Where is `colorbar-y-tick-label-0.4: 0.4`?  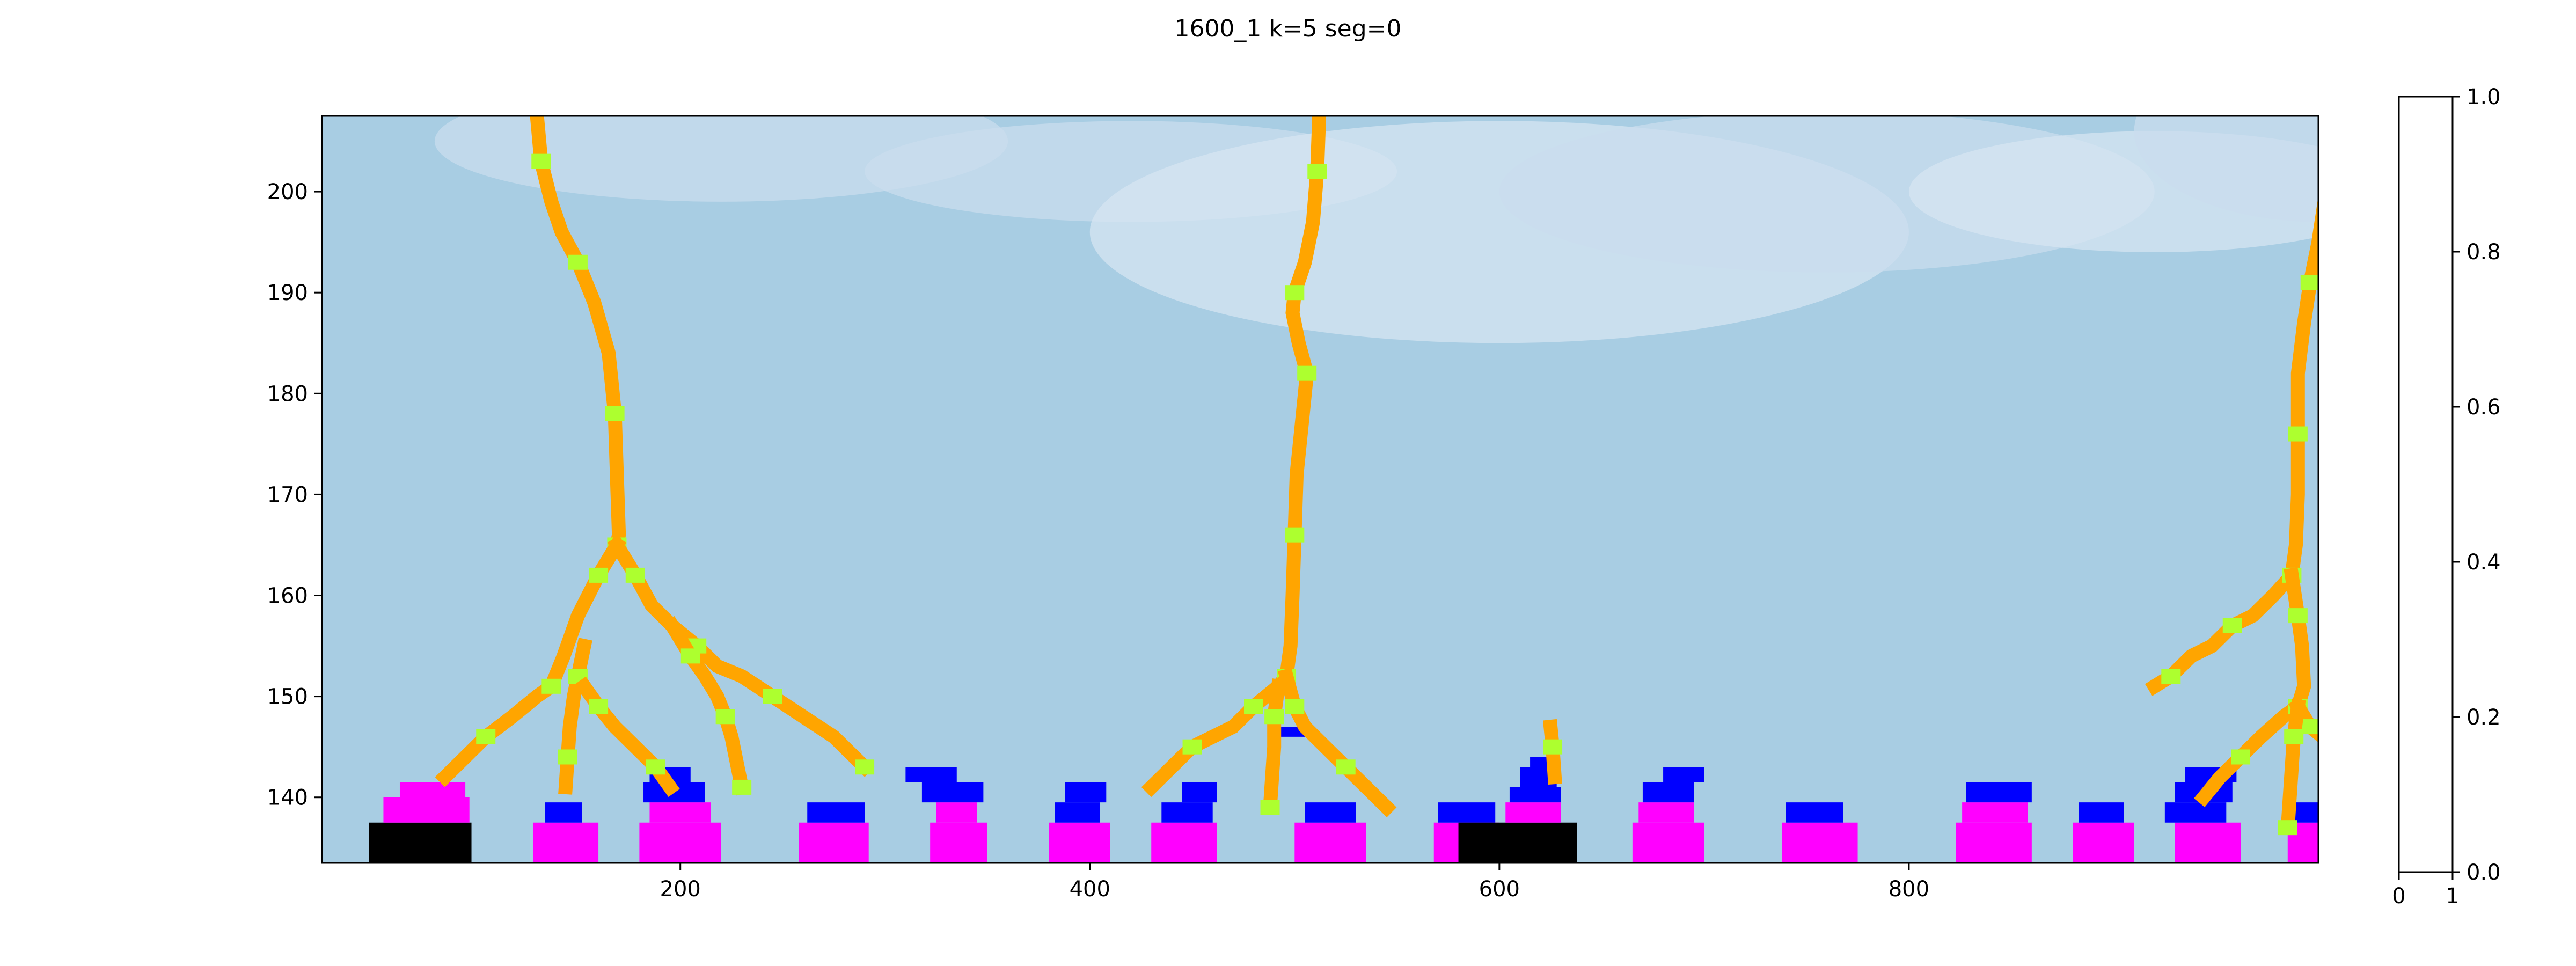
colorbar-y-tick-label-0.4: 0.4 is located at coordinates (2484, 562).